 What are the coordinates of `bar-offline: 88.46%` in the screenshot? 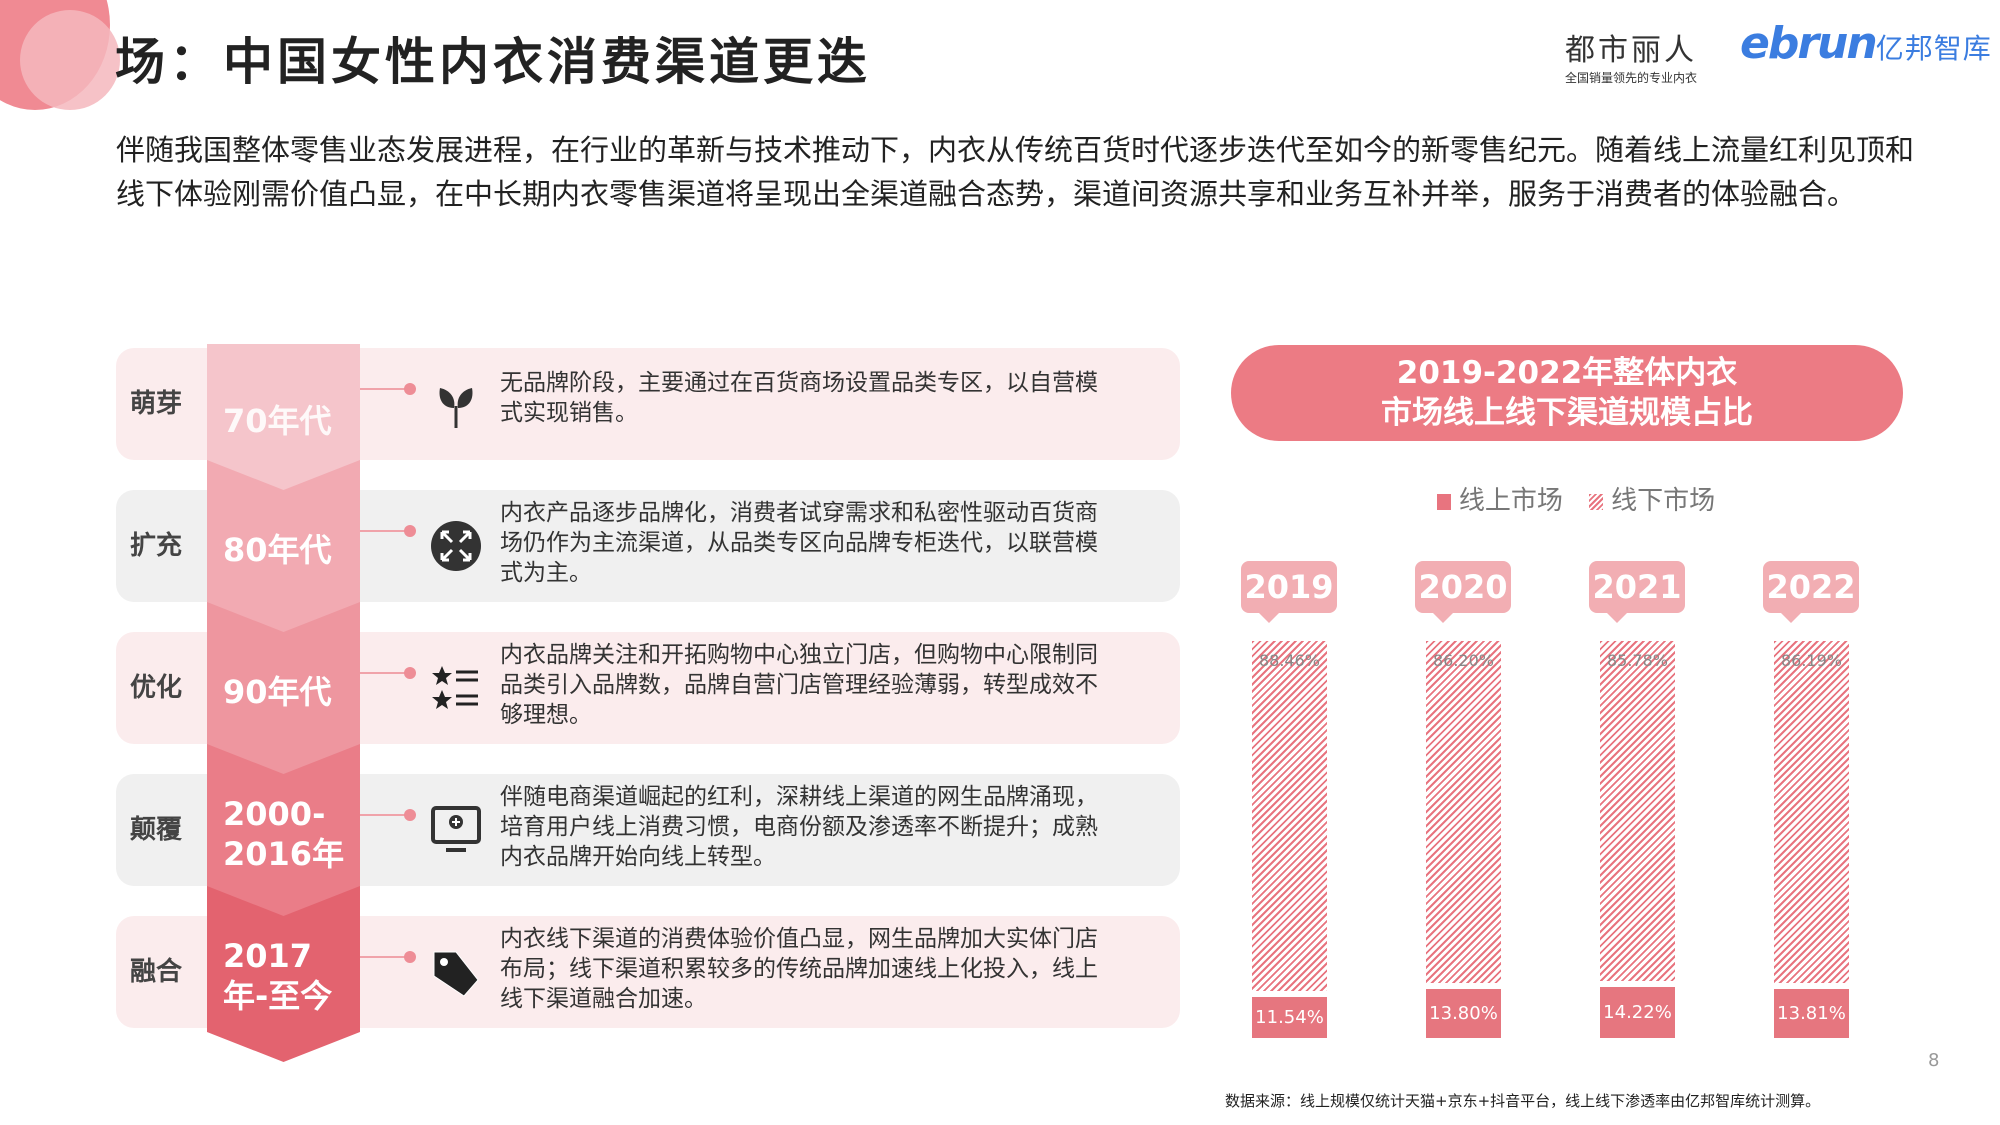 It's located at (1289, 816).